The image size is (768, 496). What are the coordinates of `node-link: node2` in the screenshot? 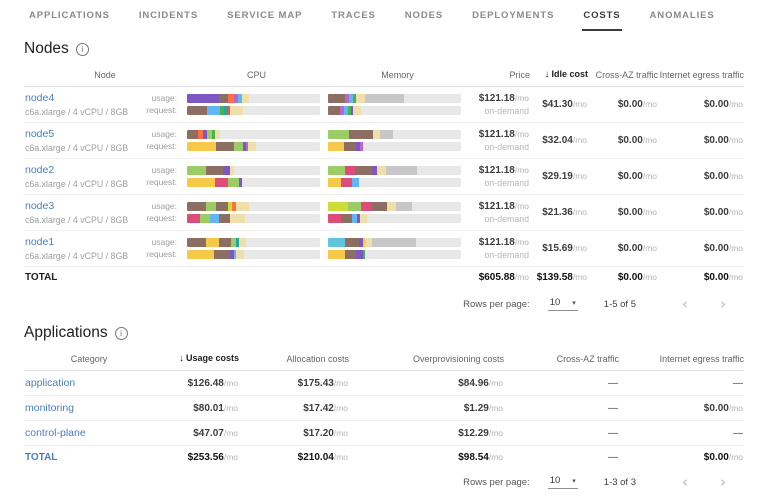 It's located at (40, 170).